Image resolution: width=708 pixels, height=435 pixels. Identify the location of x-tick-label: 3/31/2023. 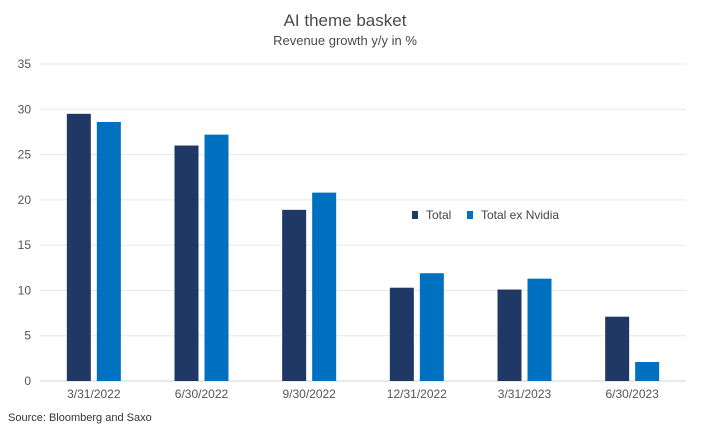
(525, 394).